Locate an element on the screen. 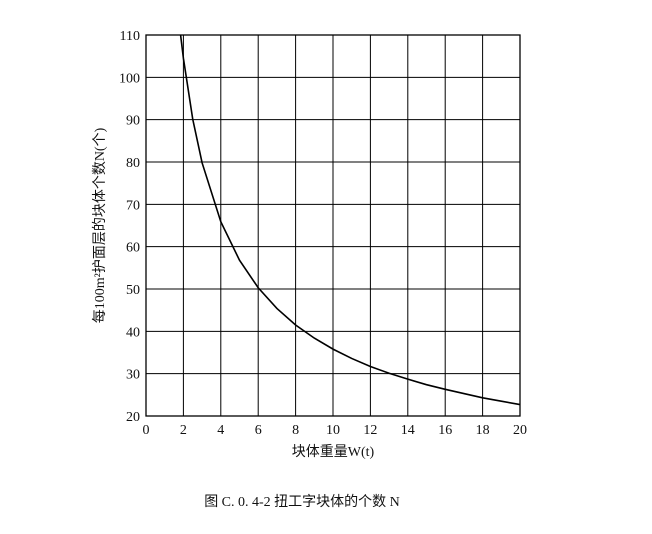  y-tick-label: 70 is located at coordinates (133, 205).